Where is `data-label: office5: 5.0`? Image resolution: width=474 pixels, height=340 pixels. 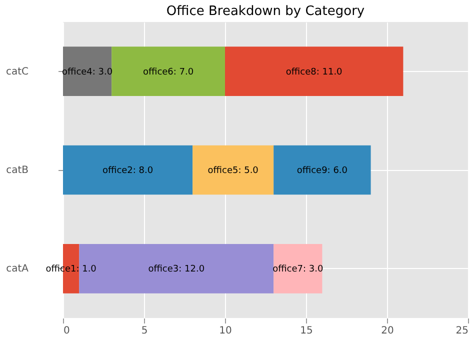 data-label: office5: 5.0 is located at coordinates (233, 171).